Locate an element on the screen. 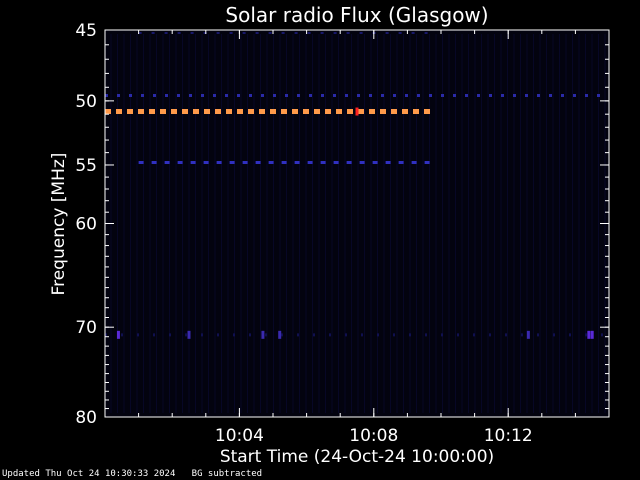 This screenshot has height=480, width=640. x-tick-label: 10:08 is located at coordinates (373, 436).